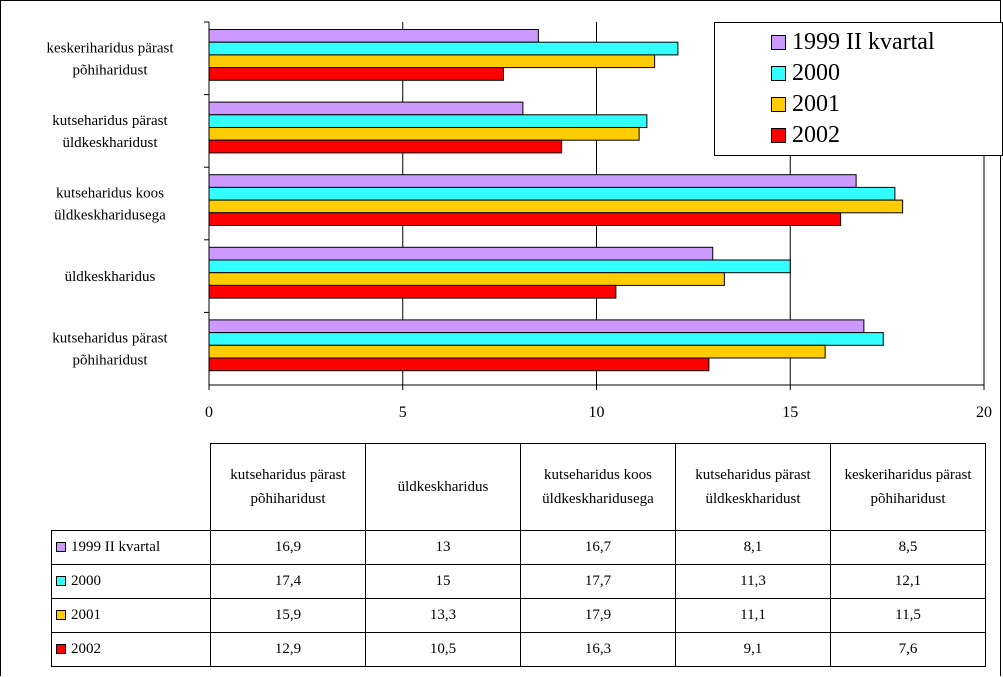  I want to click on legend-item-2002: 2002, so click(886, 135).